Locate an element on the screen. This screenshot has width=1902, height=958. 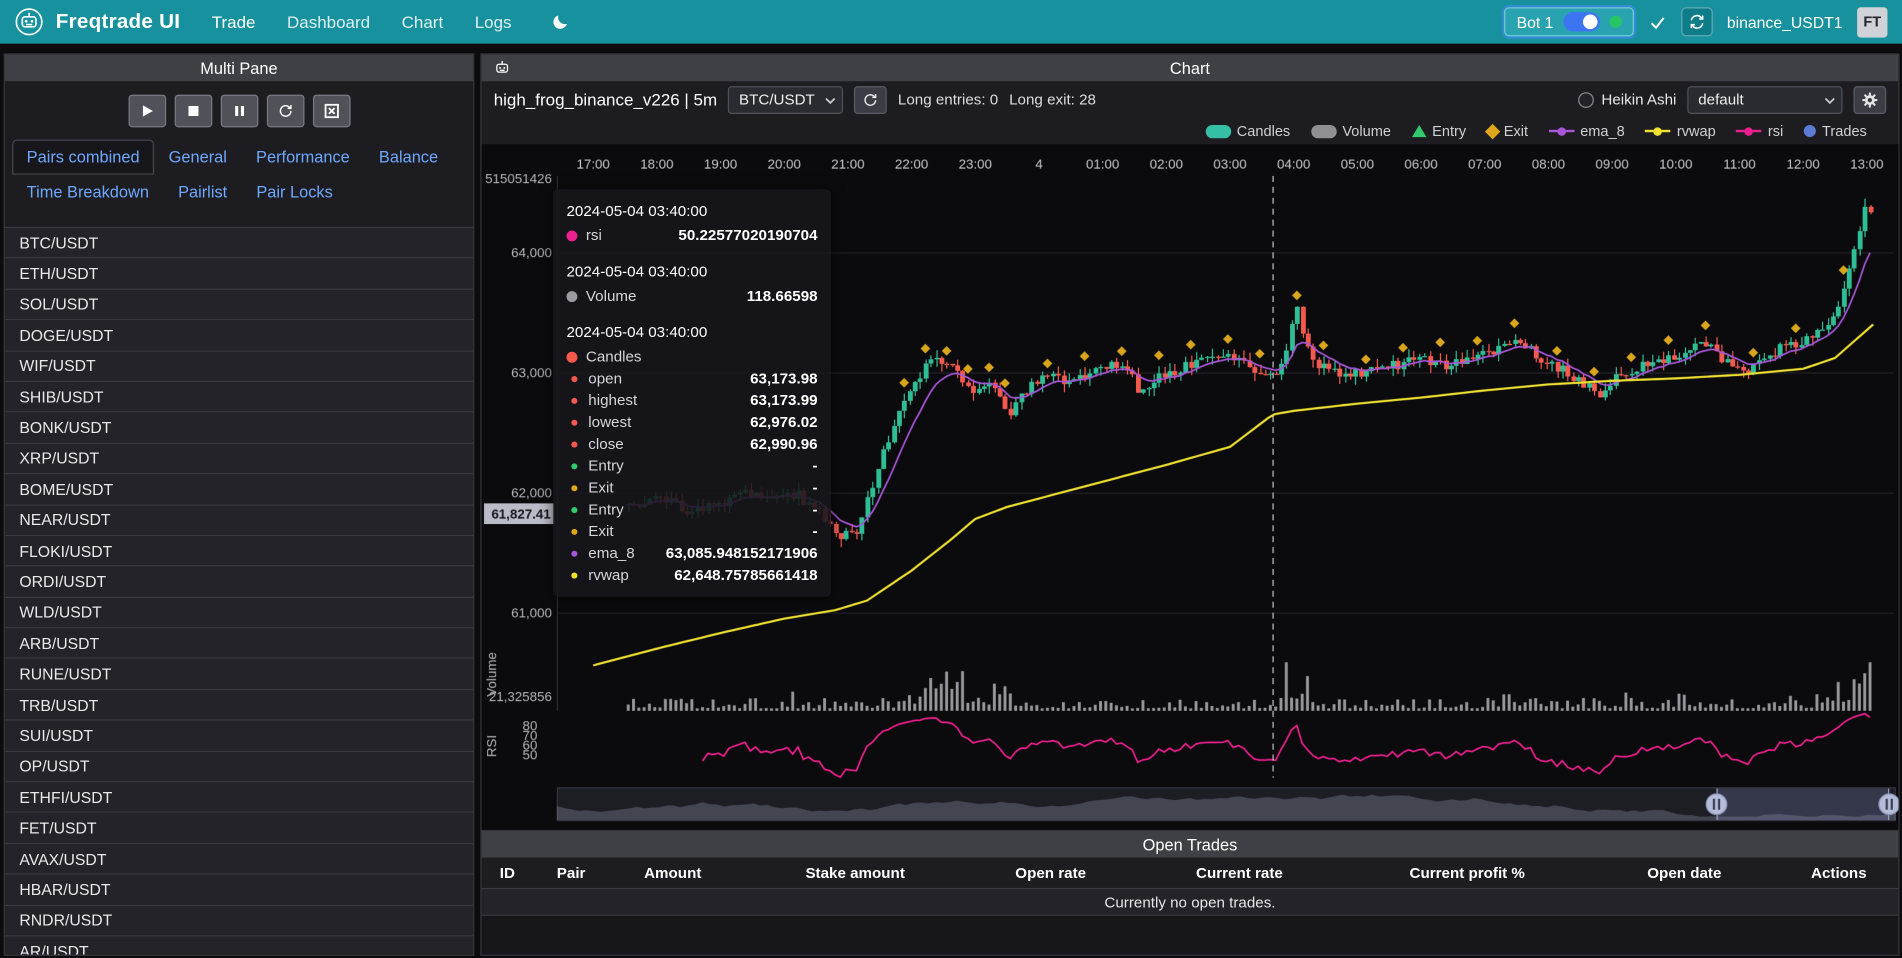
pair-row-ordi-usdt: ORDI/USDT is located at coordinates (239, 582).